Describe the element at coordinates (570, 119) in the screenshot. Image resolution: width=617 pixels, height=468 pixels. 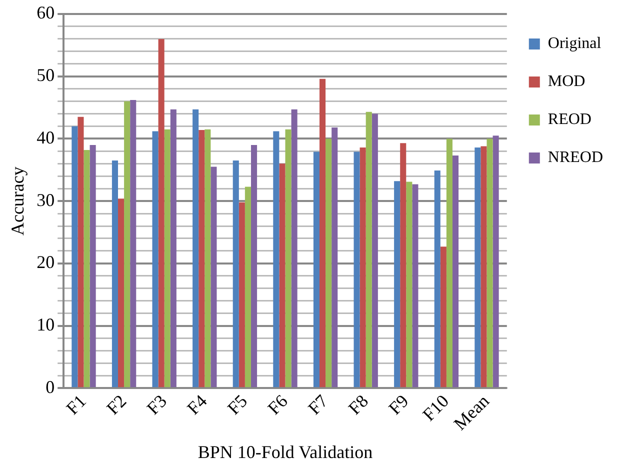
I see `legend-label: REOD` at that location.